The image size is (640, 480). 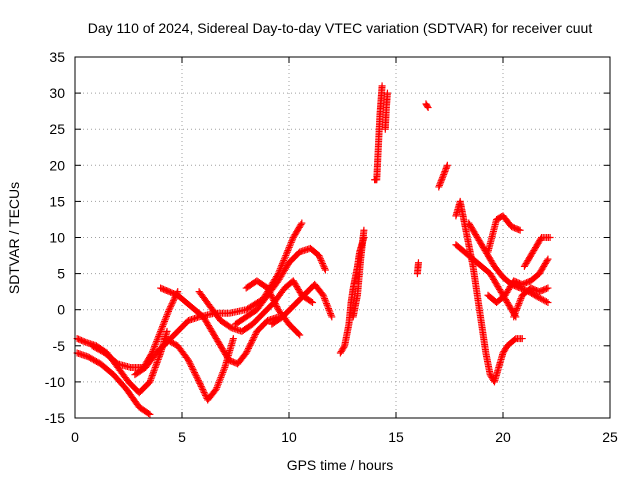 I want to click on series-arc13, so click(x=378, y=133).